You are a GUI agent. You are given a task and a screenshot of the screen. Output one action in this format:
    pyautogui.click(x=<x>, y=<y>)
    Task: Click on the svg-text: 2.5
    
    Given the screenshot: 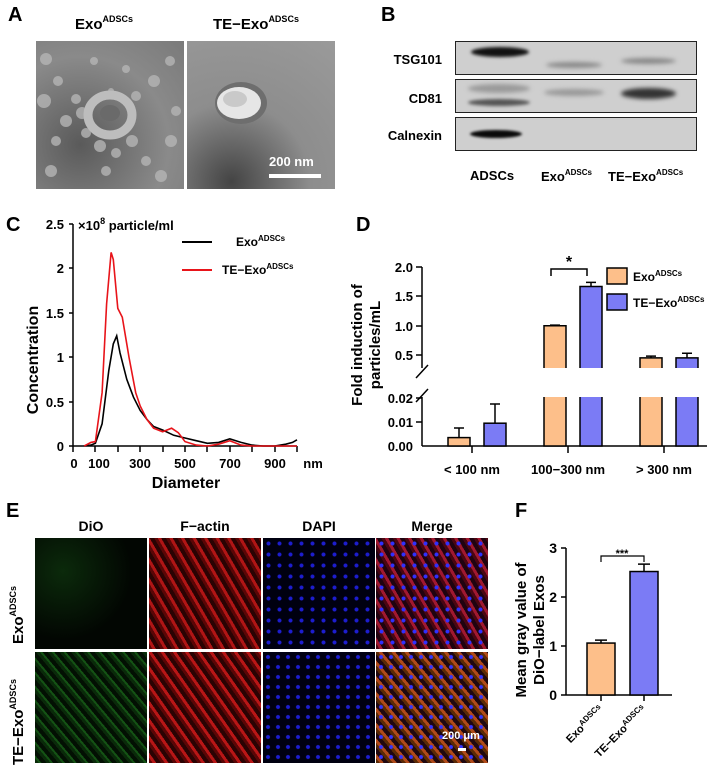 What is the action you would take?
    pyautogui.click(x=55, y=224)
    